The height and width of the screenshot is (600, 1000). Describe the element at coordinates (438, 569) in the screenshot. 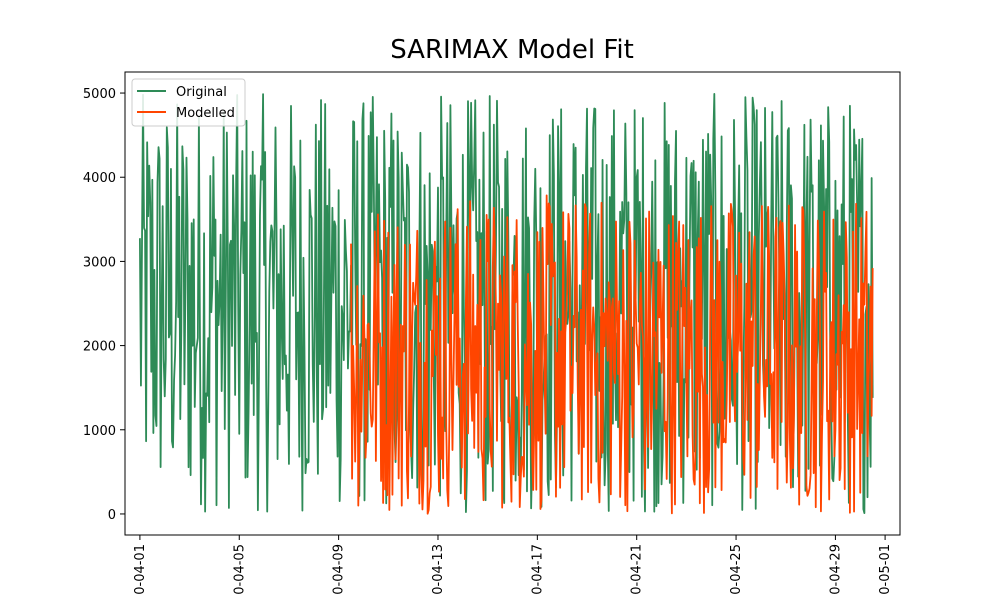

I see `x-tick-label: 0-04-13` at that location.